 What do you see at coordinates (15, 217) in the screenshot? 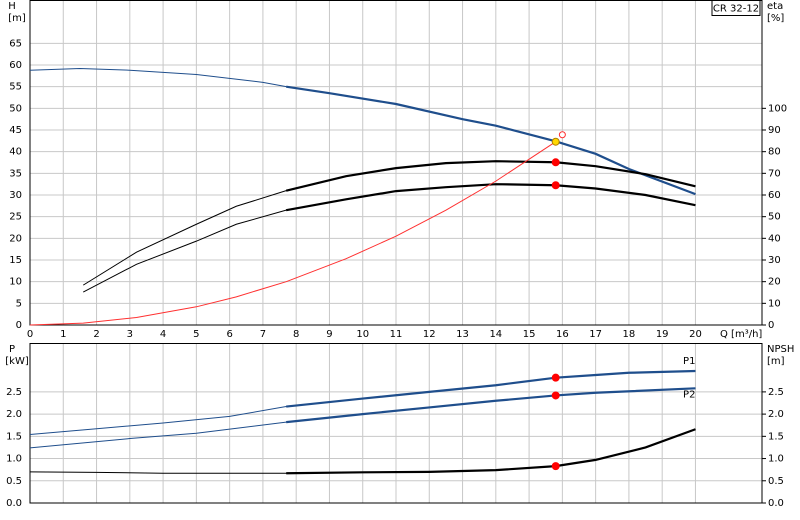
I see `y-tick-label: 25` at bounding box center [15, 217].